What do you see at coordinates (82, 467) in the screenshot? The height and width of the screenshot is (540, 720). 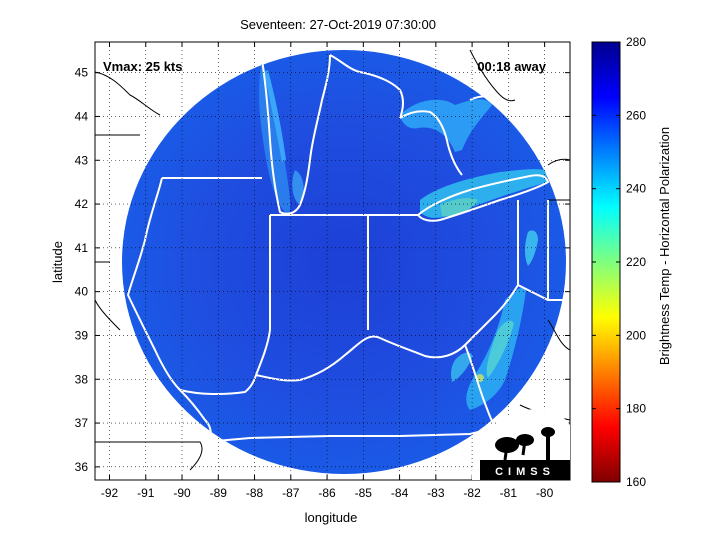 I see `y-tick-label: 36` at bounding box center [82, 467].